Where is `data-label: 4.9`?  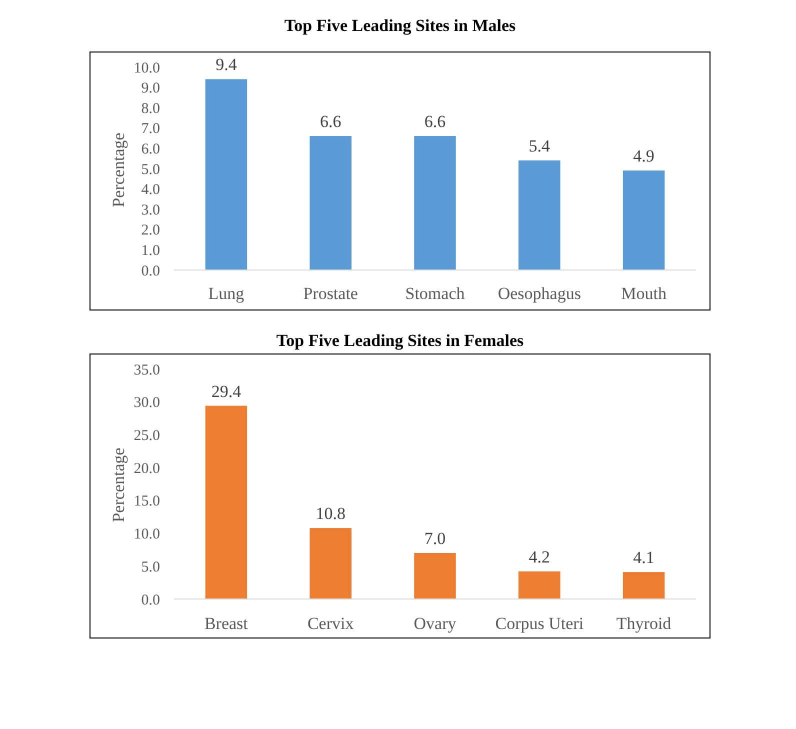
data-label: 4.9 is located at coordinates (643, 156).